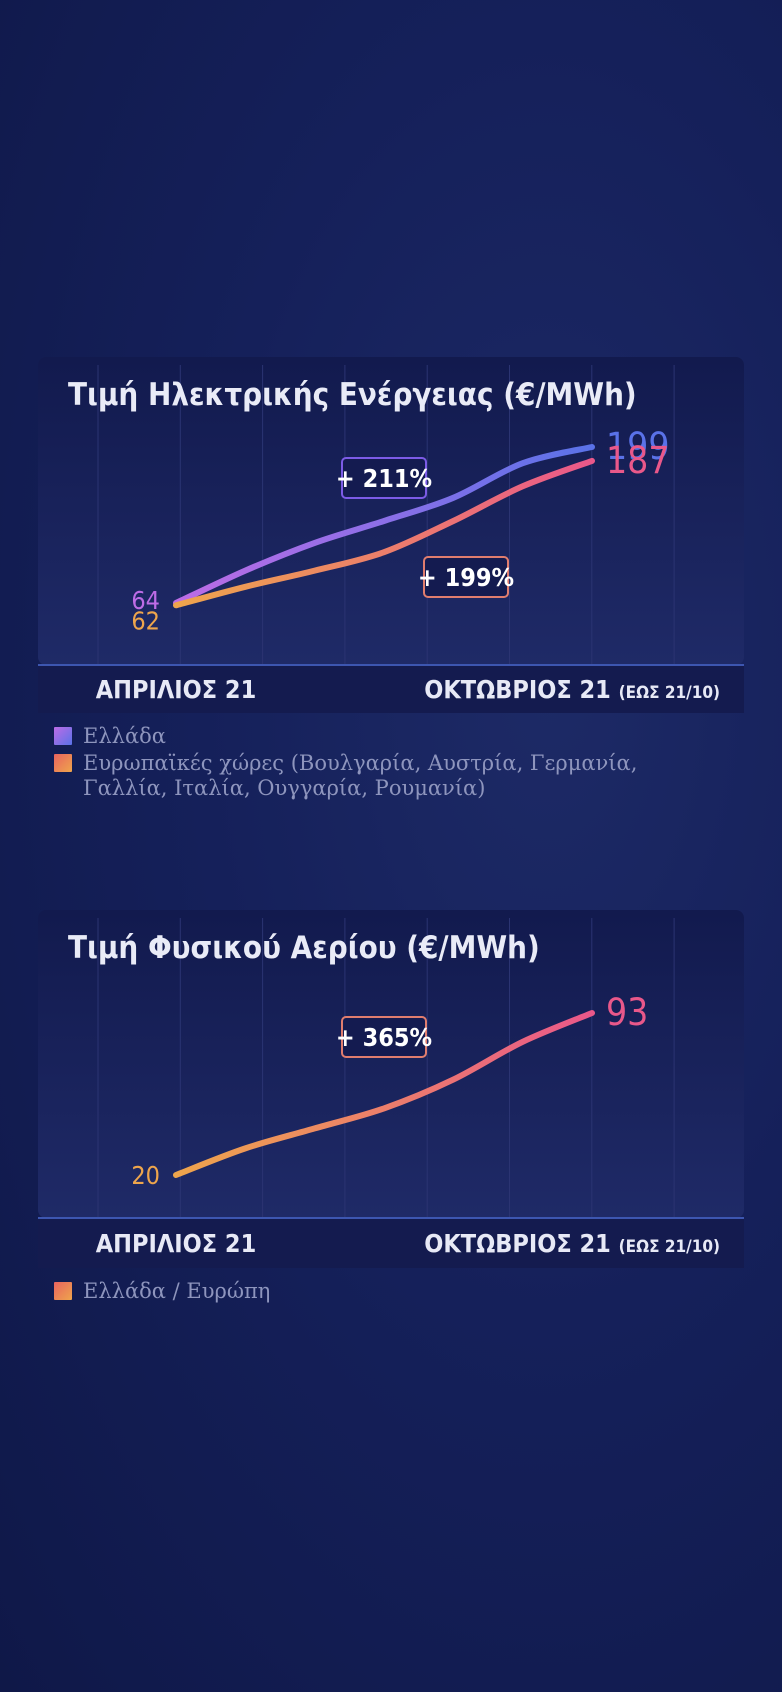 The width and height of the screenshot is (782, 1692). What do you see at coordinates (304, 948) in the screenshot?
I see `chart-title: Τιμή Φυσικού Αερίου (€/MWh)` at bounding box center [304, 948].